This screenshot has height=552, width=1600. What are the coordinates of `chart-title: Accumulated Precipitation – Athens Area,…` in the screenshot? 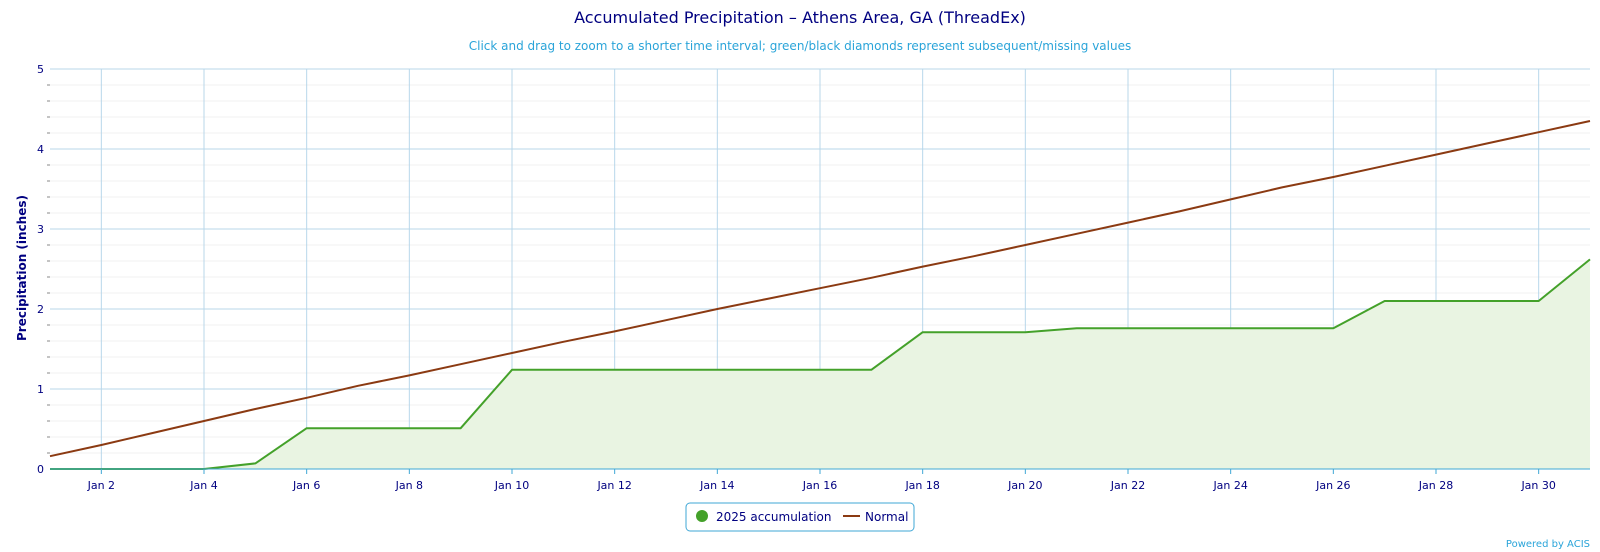 It's located at (800, 17).